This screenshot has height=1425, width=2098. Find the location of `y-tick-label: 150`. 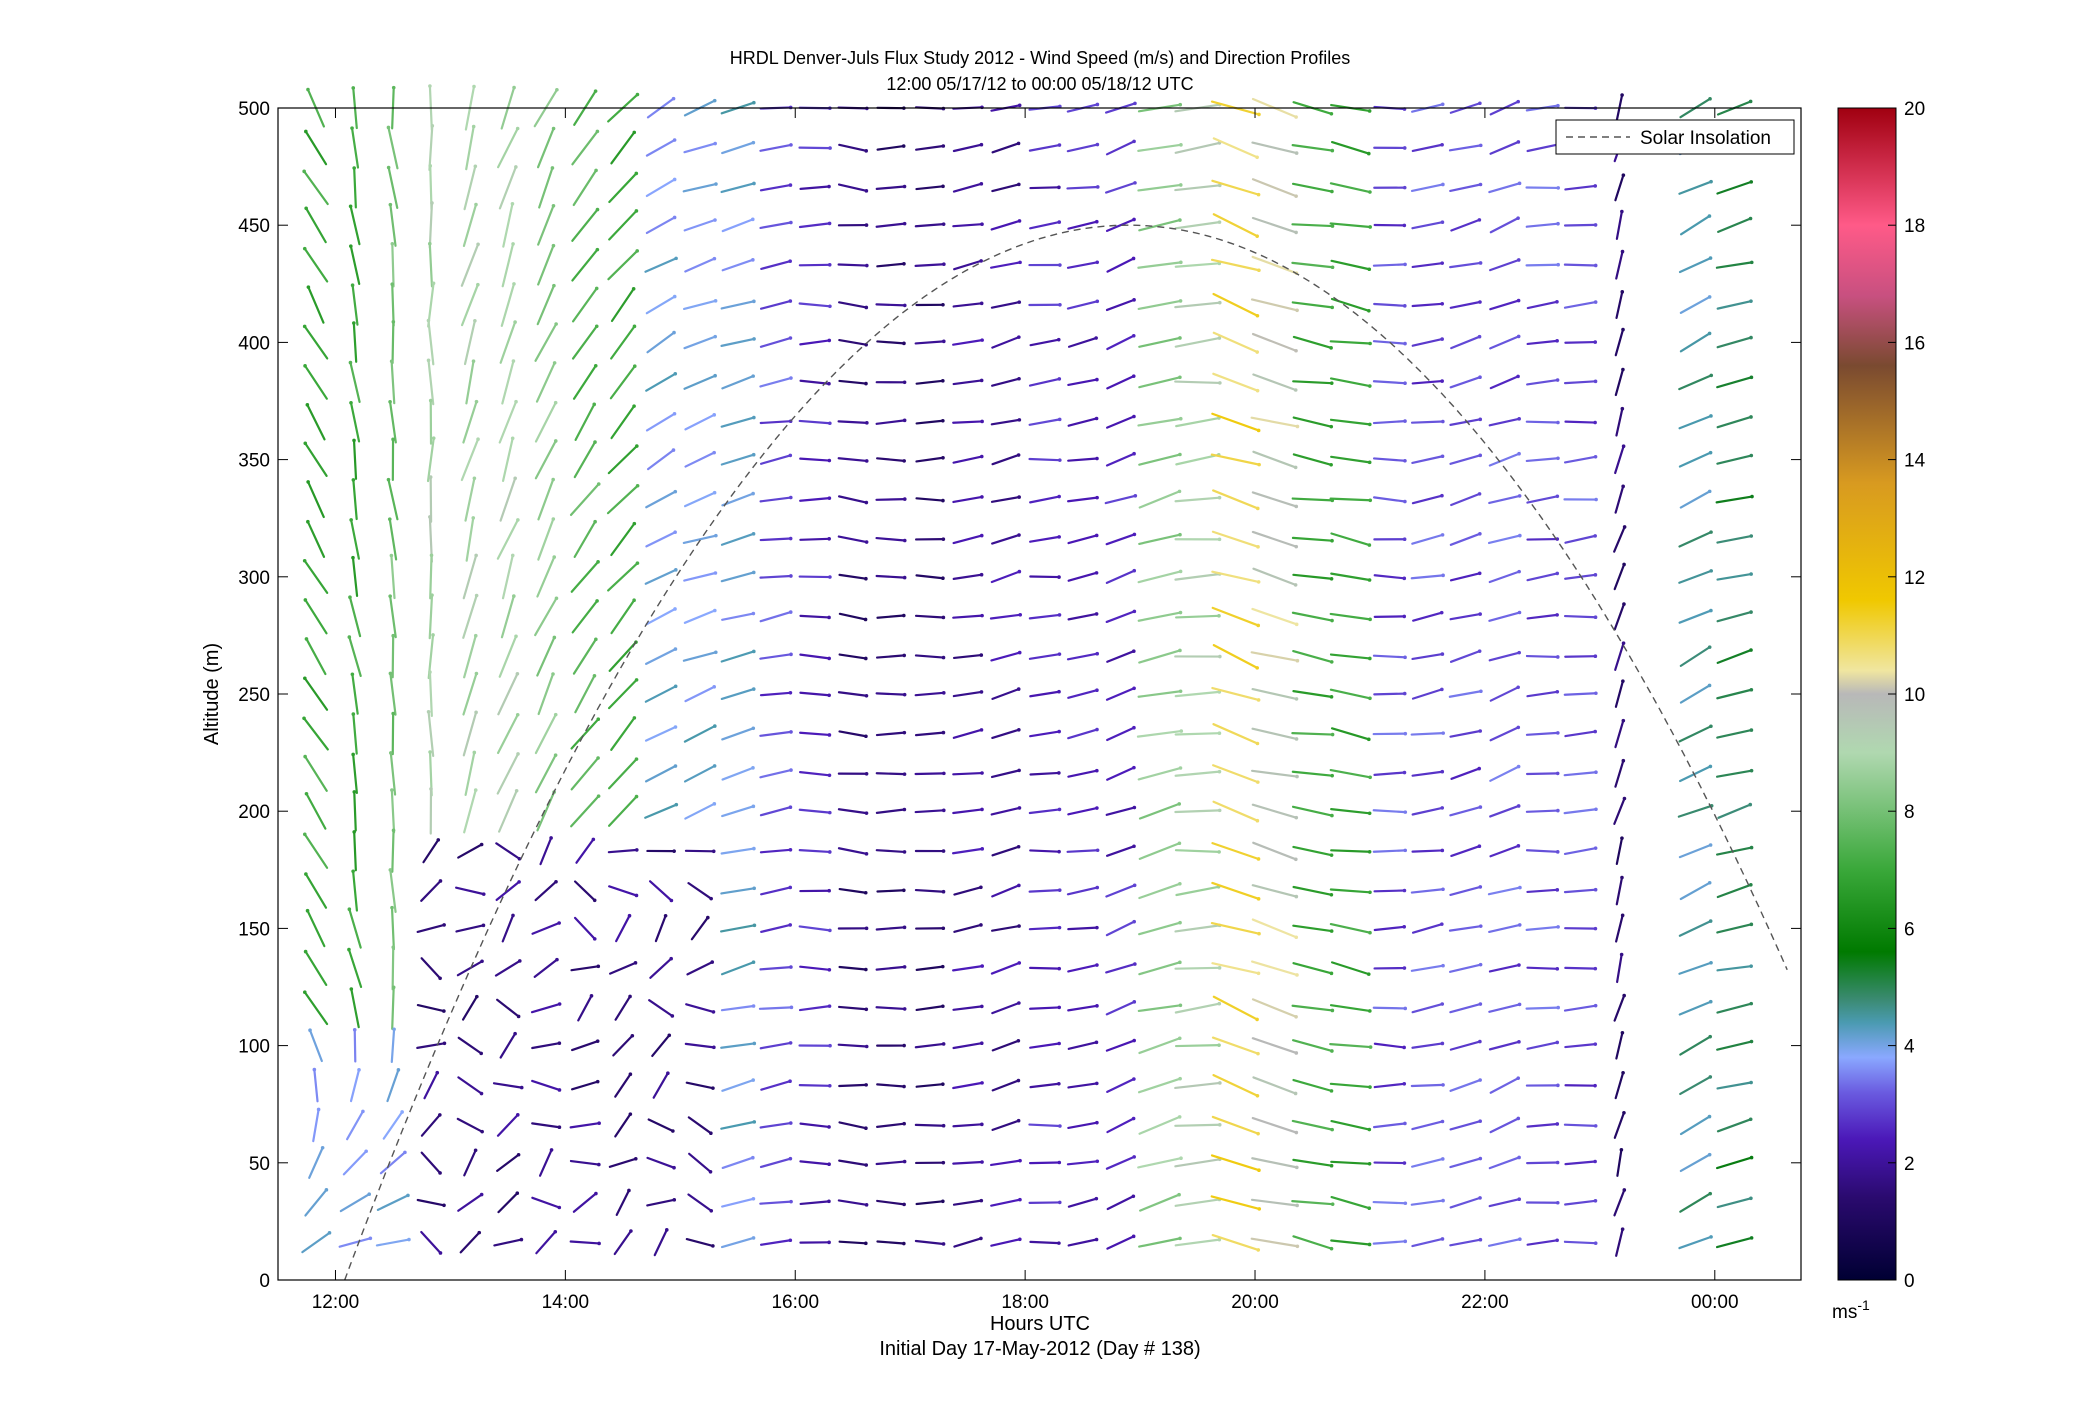

y-tick-label: 150 is located at coordinates (254, 929).